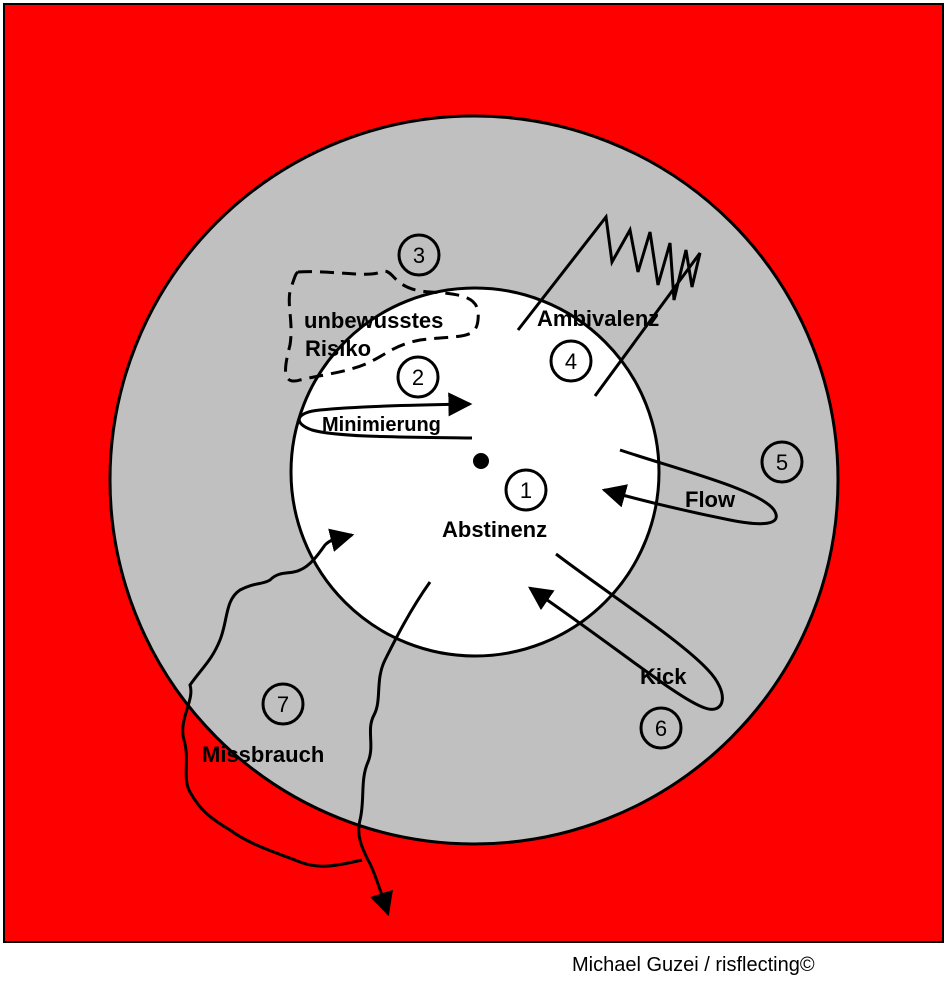 This screenshot has height=986, width=949. What do you see at coordinates (263, 754) in the screenshot?
I see `label-missbrauch: Missbrauch` at bounding box center [263, 754].